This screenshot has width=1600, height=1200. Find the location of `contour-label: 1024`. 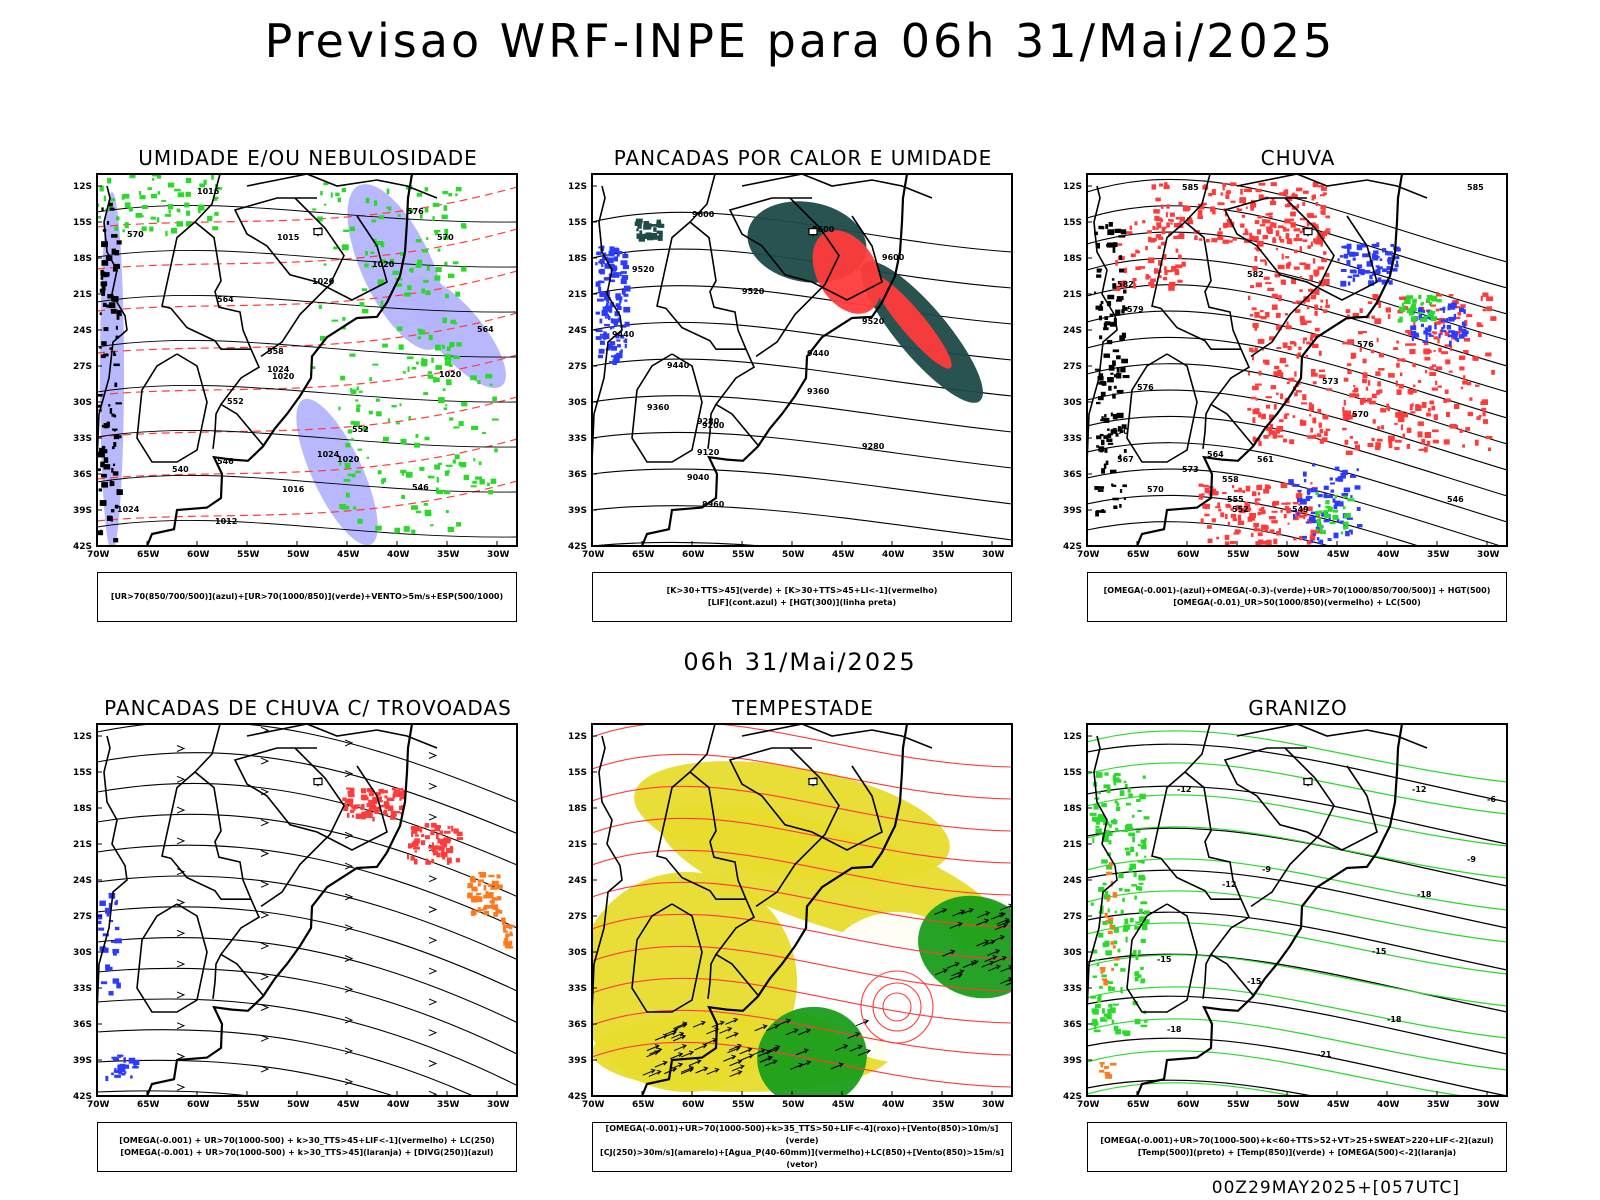

contour-label: 1024 is located at coordinates (328, 454).